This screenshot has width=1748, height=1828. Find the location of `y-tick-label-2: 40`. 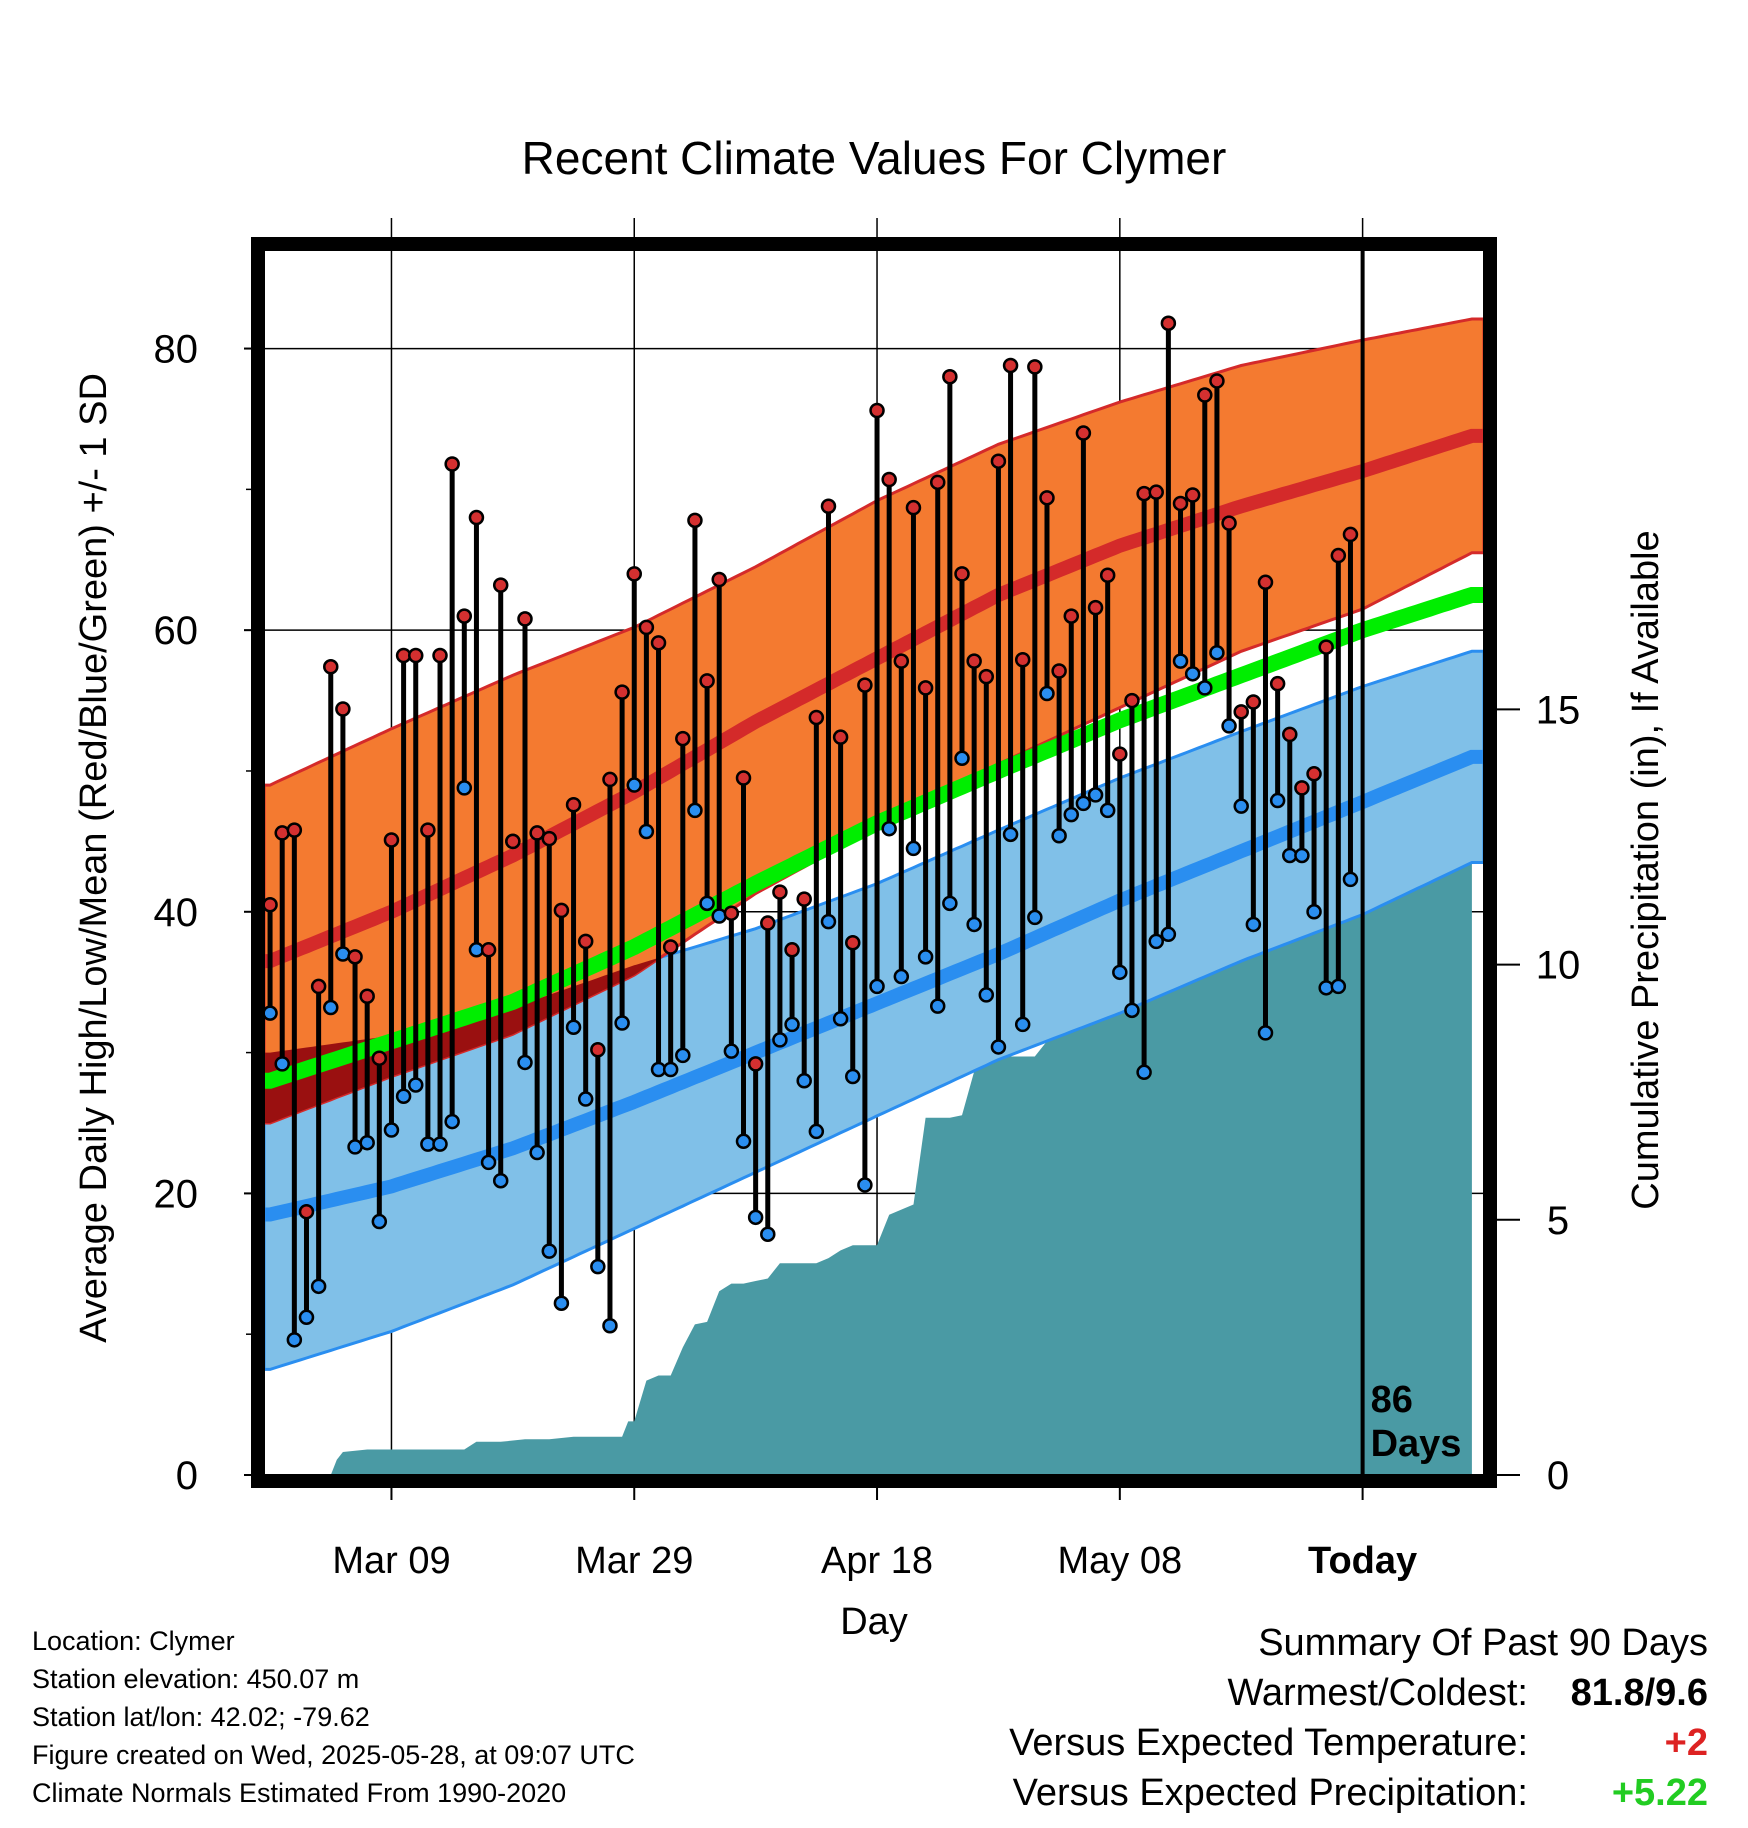

y-tick-label-2: 40 is located at coordinates (176, 913).